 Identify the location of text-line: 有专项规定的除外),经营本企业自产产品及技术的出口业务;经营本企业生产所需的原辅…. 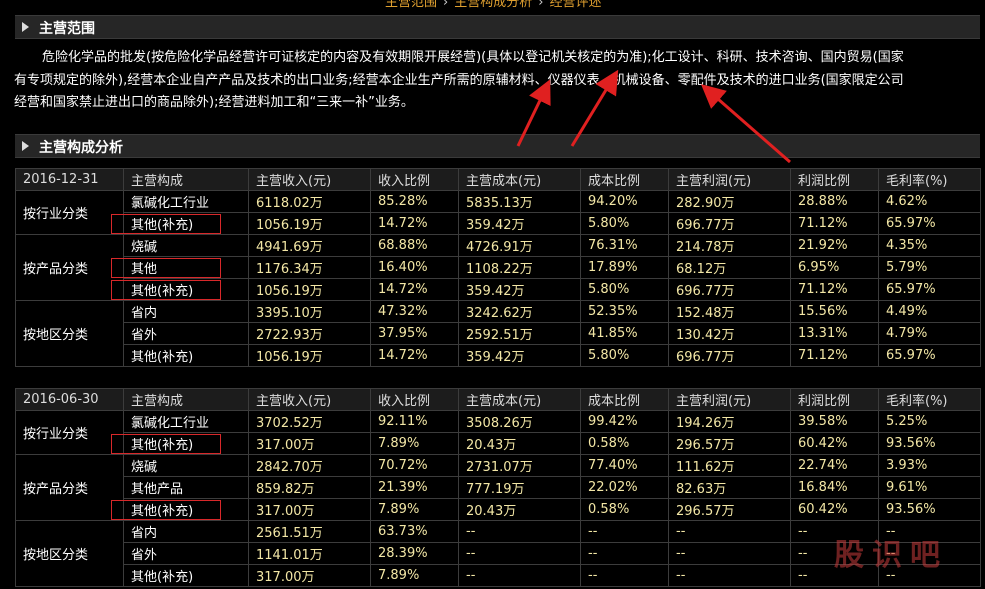
(459, 80).